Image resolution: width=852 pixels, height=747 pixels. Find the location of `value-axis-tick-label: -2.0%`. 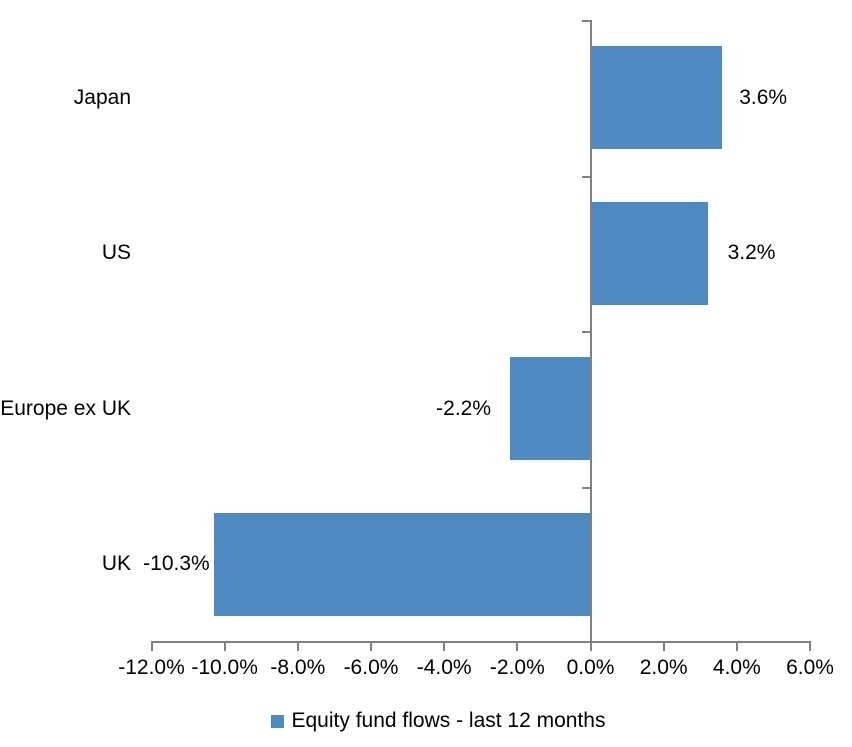

value-axis-tick-label: -2.0% is located at coordinates (517, 667).